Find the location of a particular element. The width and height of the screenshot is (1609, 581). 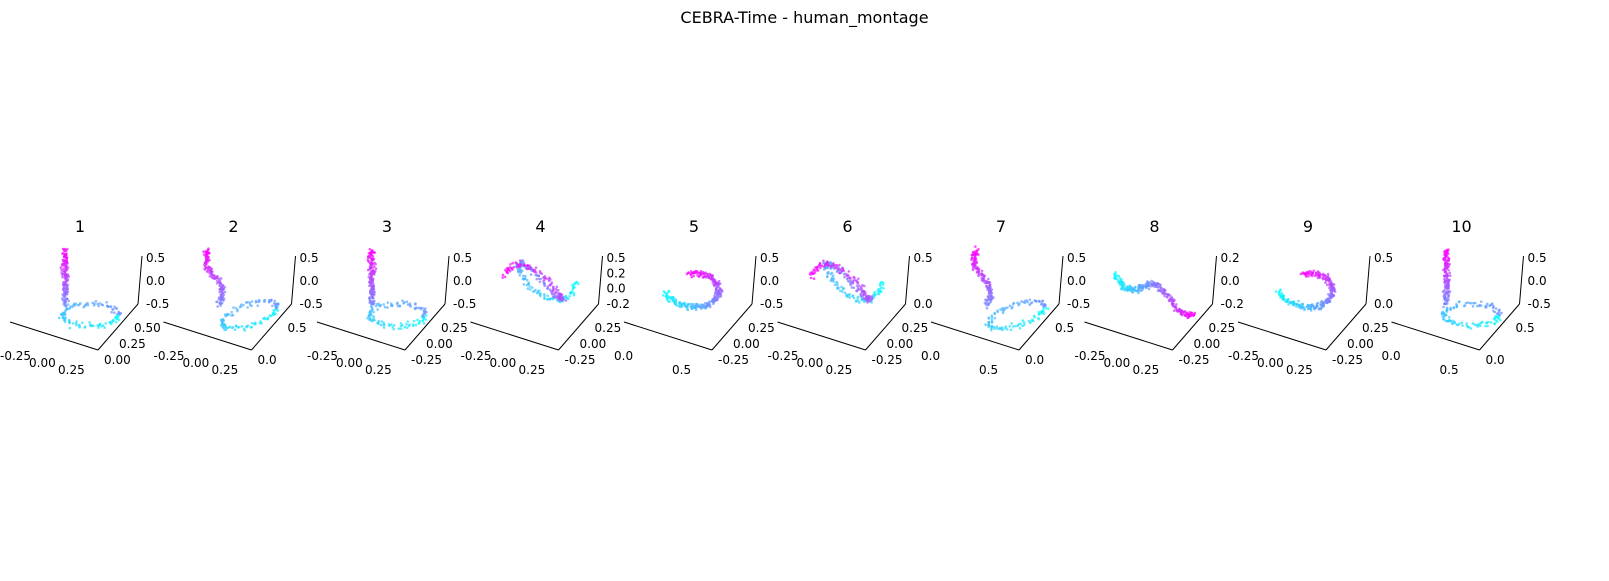

y-axis-line is located at coordinates (1039, 327).